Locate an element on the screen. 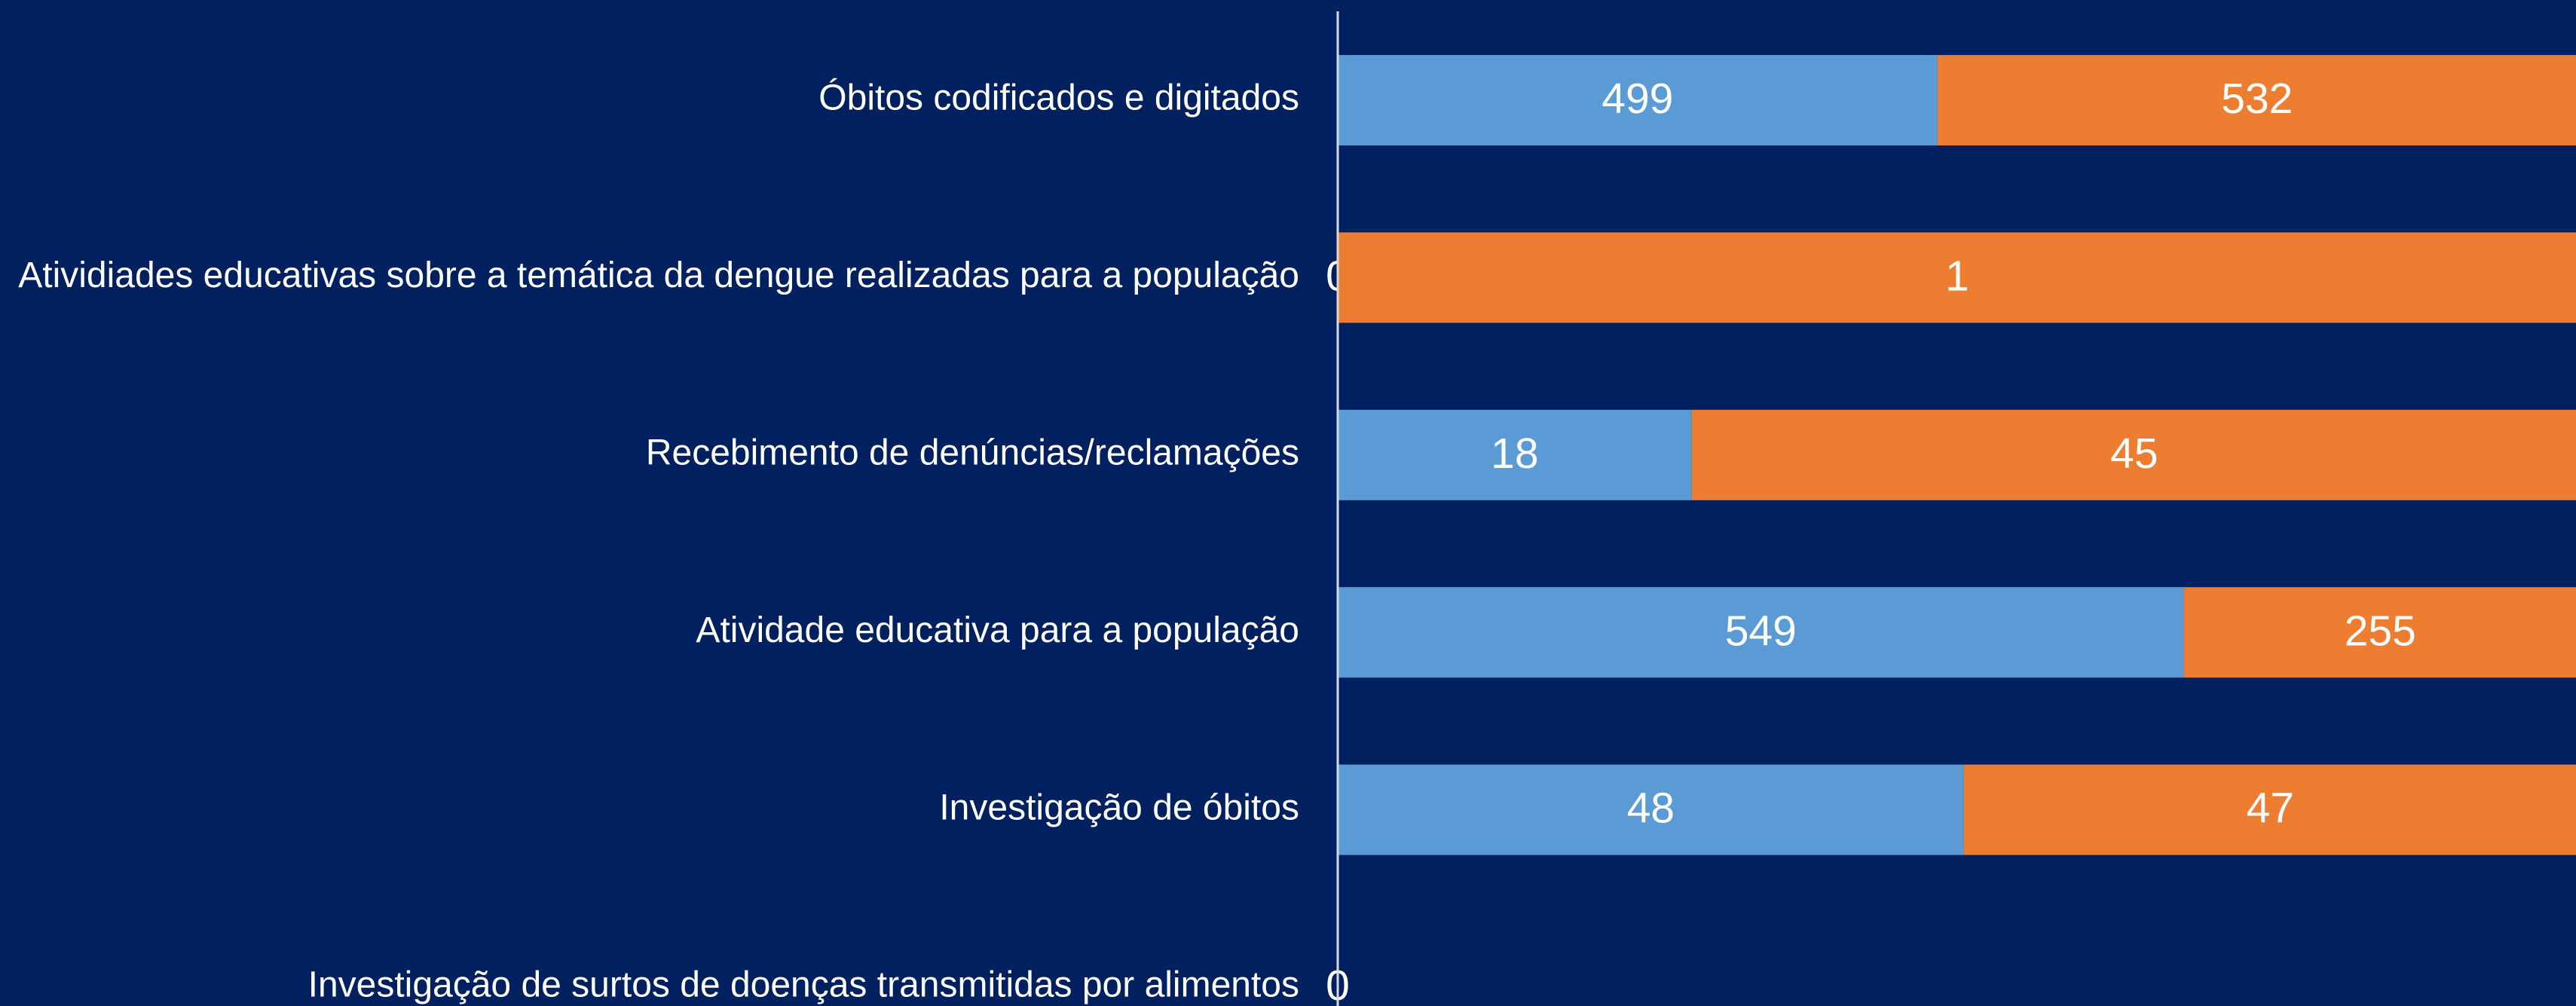 The image size is (2576, 1006). data-label: 1 is located at coordinates (1957, 276).